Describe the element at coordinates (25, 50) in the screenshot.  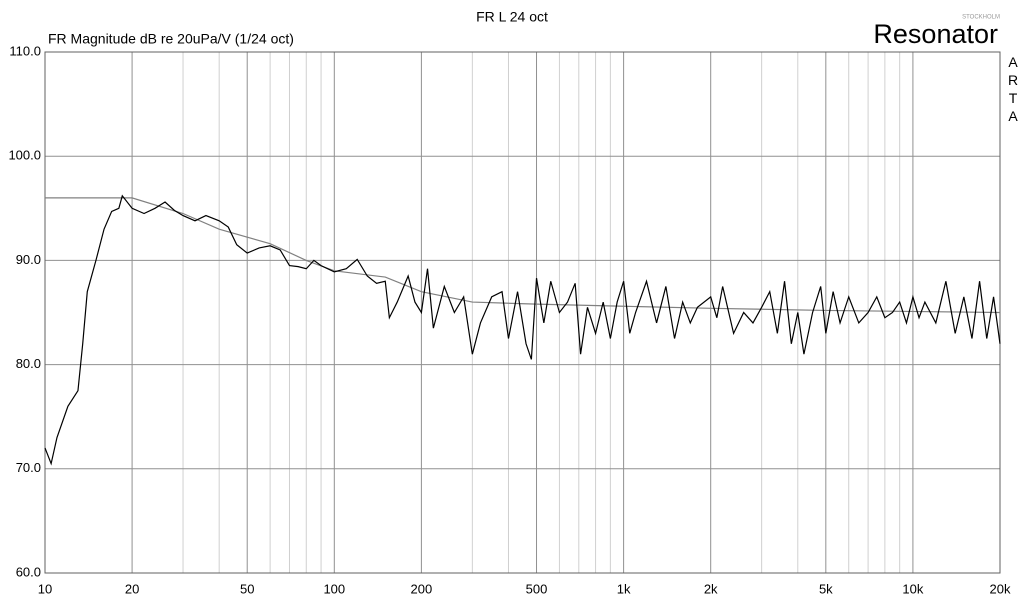
I see `y-tick-label: 110.0` at that location.